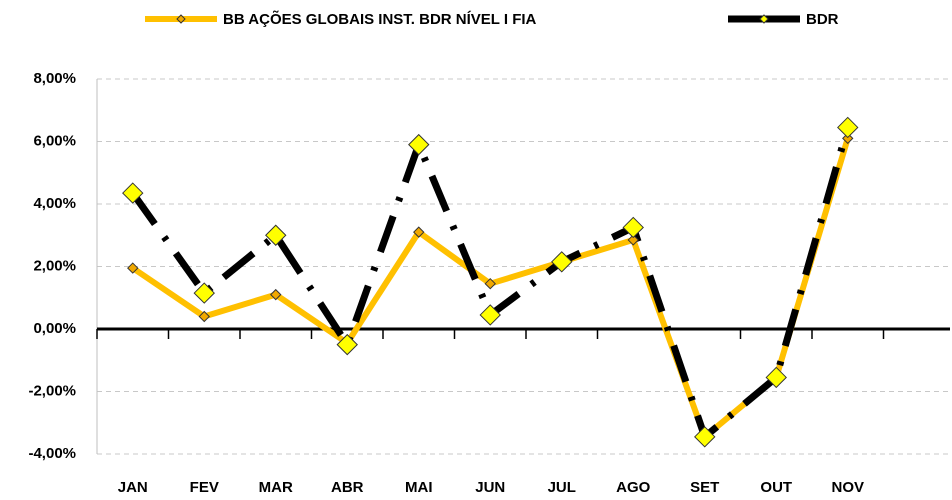 Image resolution: width=952 pixels, height=500 pixels. Describe the element at coordinates (419, 487) in the screenshot. I see `x-tick-label: MAI` at that location.